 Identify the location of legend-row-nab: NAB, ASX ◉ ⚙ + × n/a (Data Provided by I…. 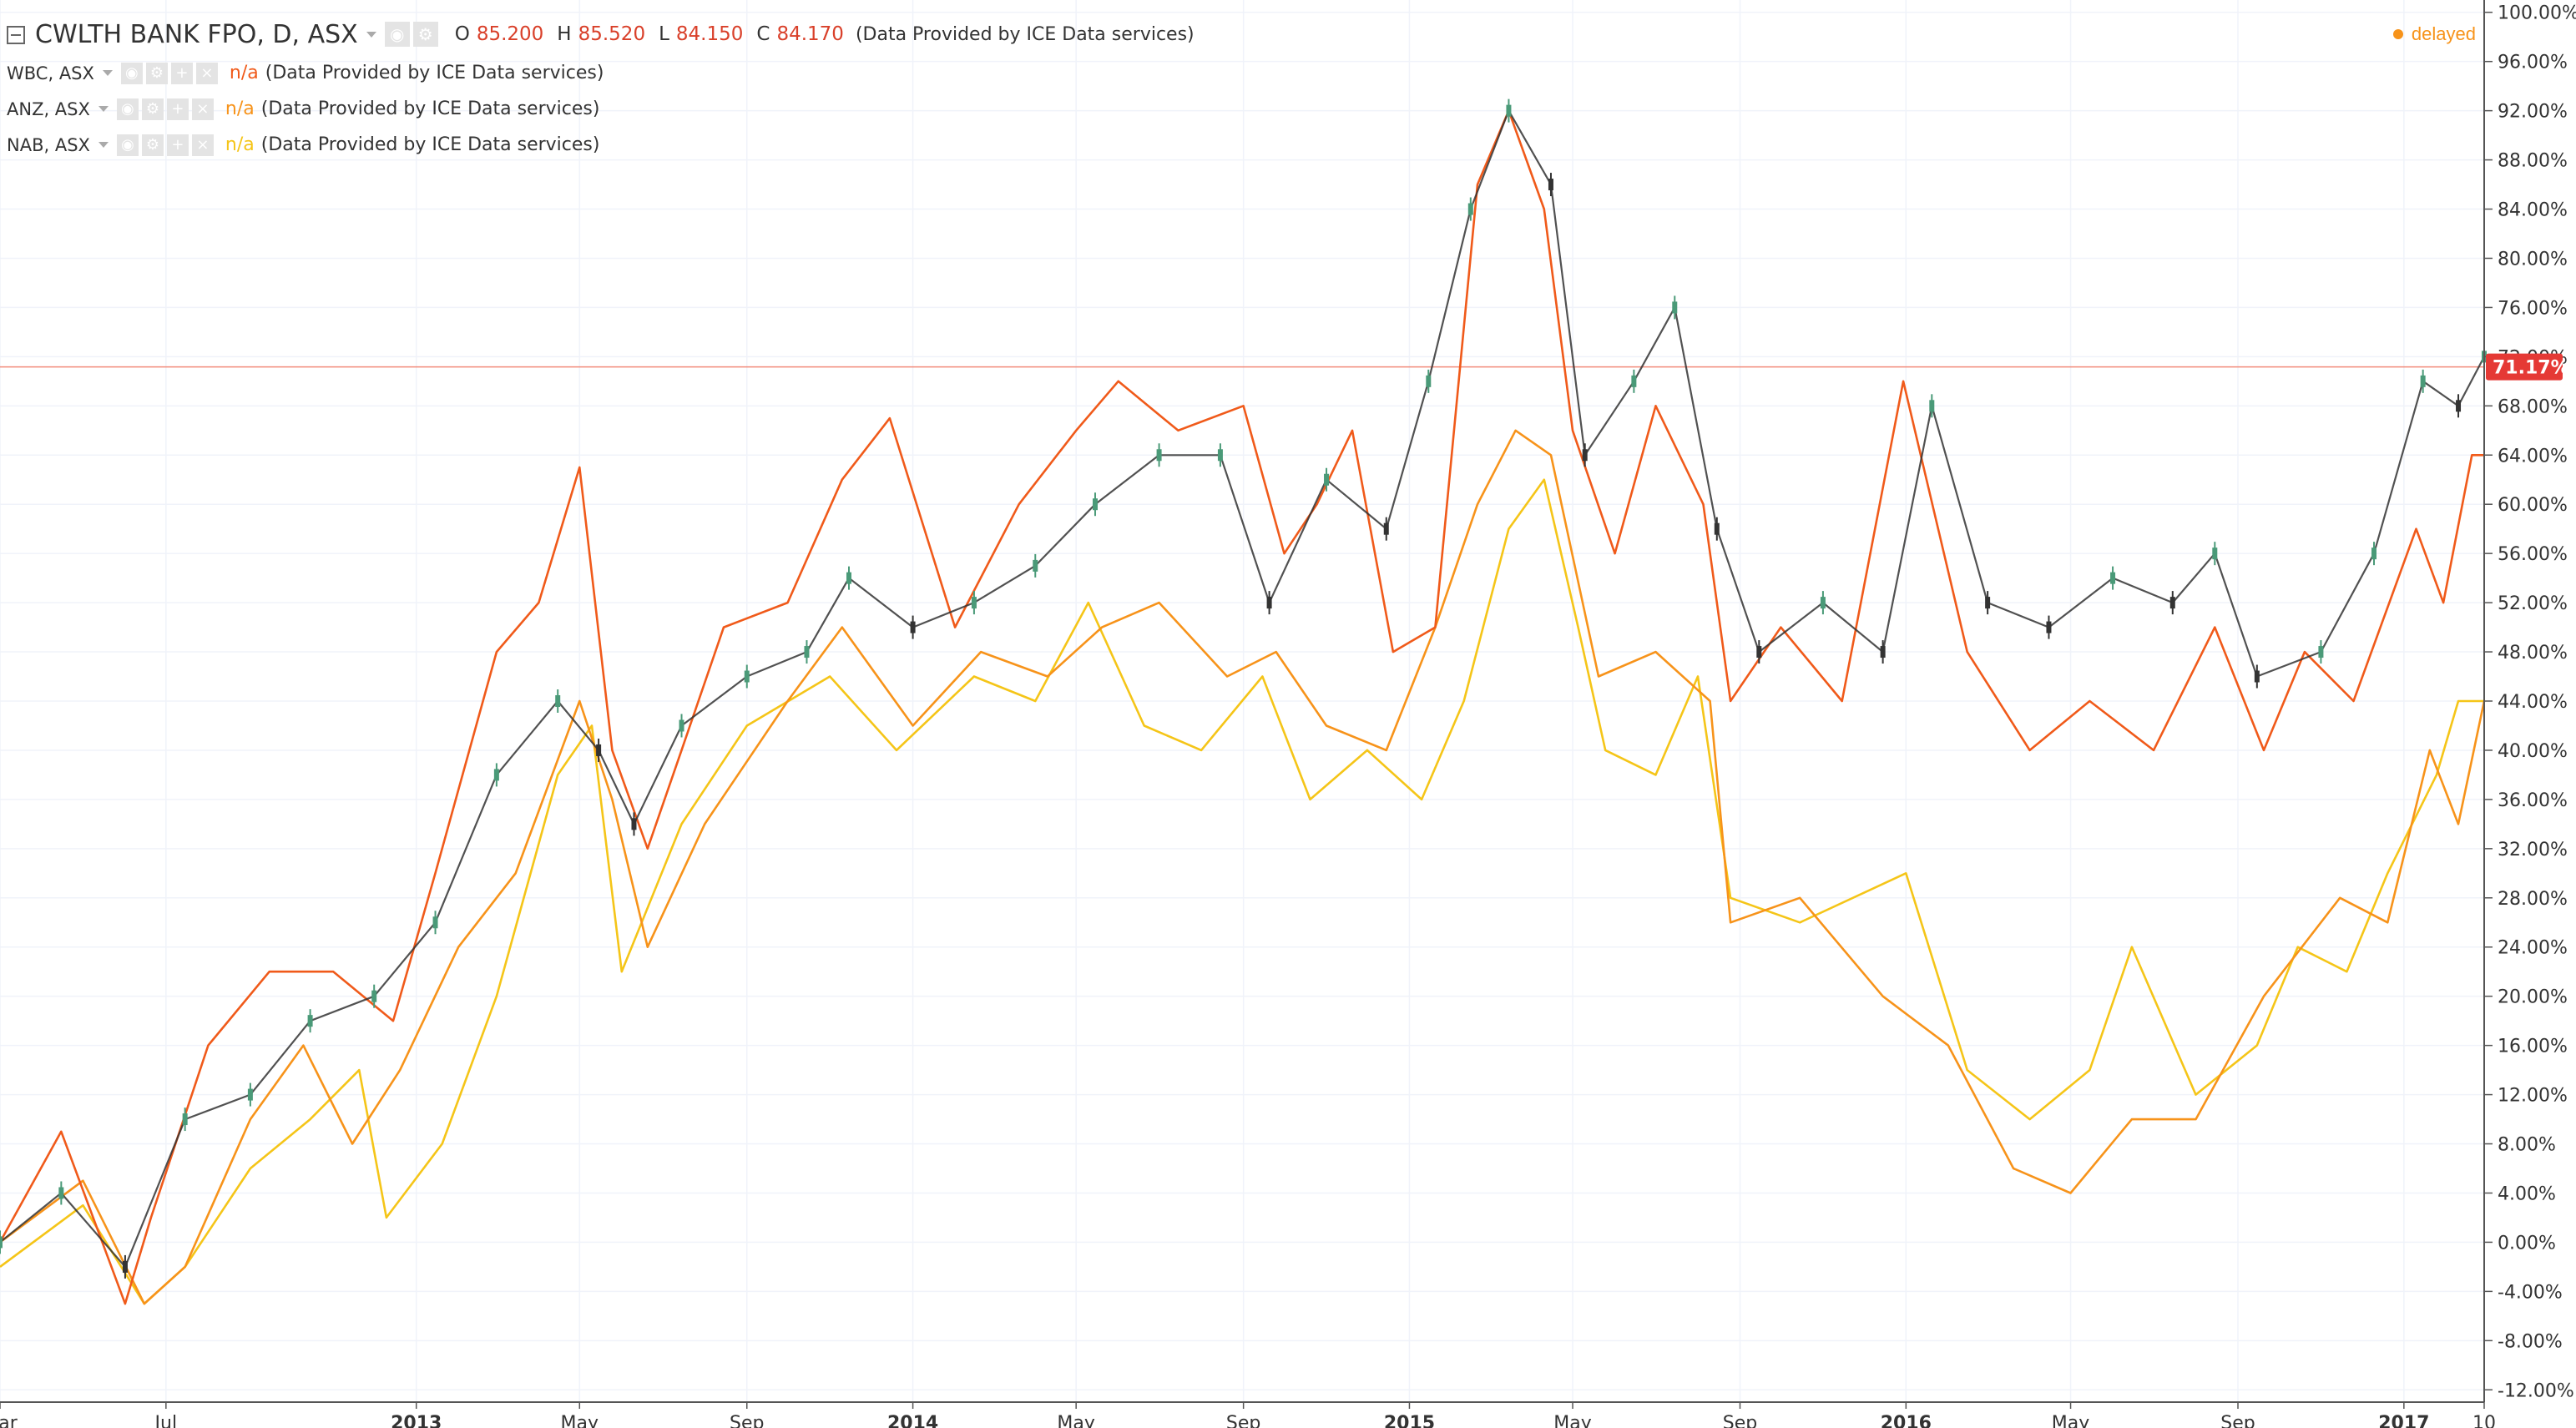
(601, 145).